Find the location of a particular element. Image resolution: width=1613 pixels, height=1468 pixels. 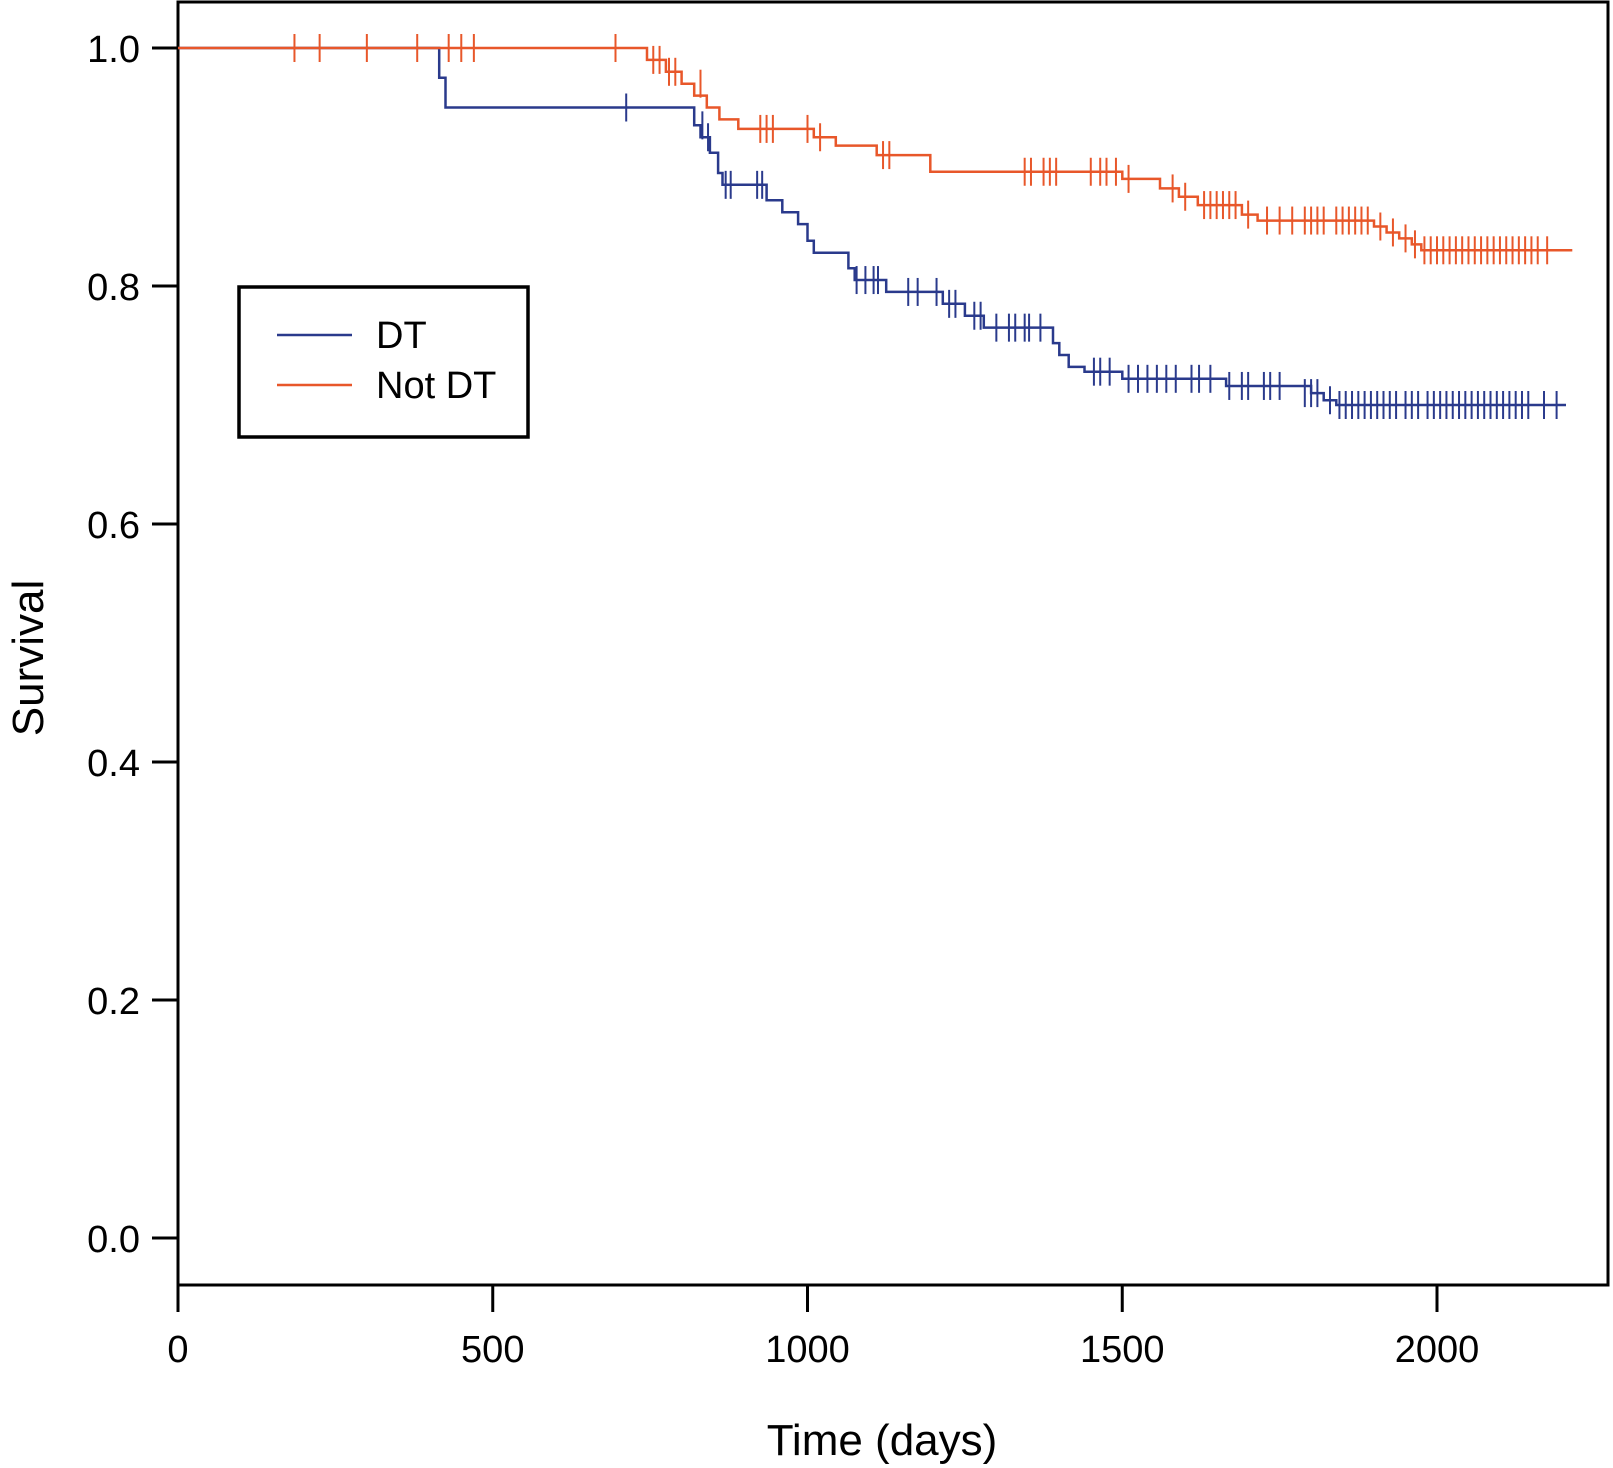

x-tick-label-3: 1500 is located at coordinates (1122, 1350).